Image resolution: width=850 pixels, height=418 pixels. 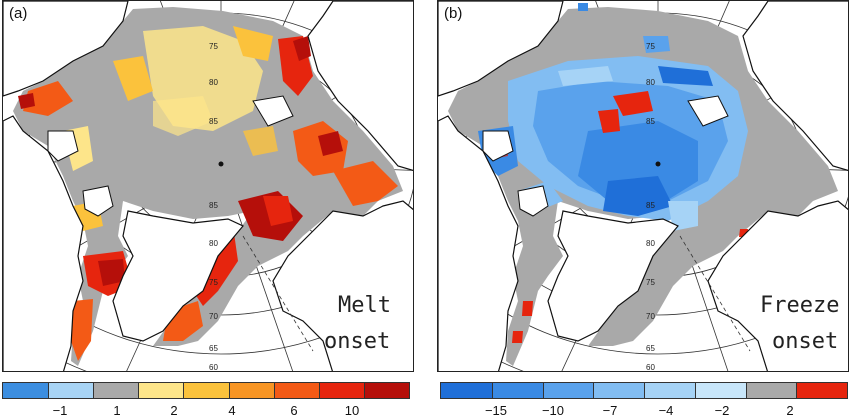 What do you see at coordinates (610, 410) in the screenshot?
I see `cbar-b-tick-neg7: −7` at bounding box center [610, 410].